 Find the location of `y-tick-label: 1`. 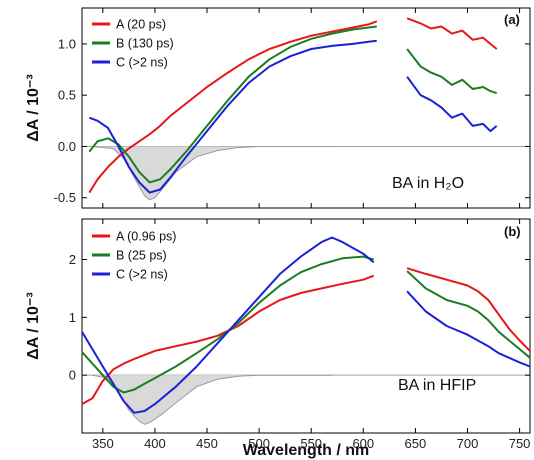

y-tick-label: 1 is located at coordinates (72, 317).